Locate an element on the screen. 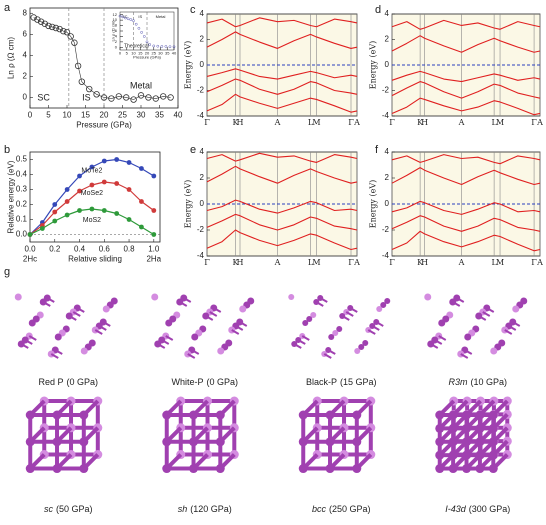 The height and width of the screenshot is (525, 546). y-tick-label: 0.5 is located at coordinates (22, 159).